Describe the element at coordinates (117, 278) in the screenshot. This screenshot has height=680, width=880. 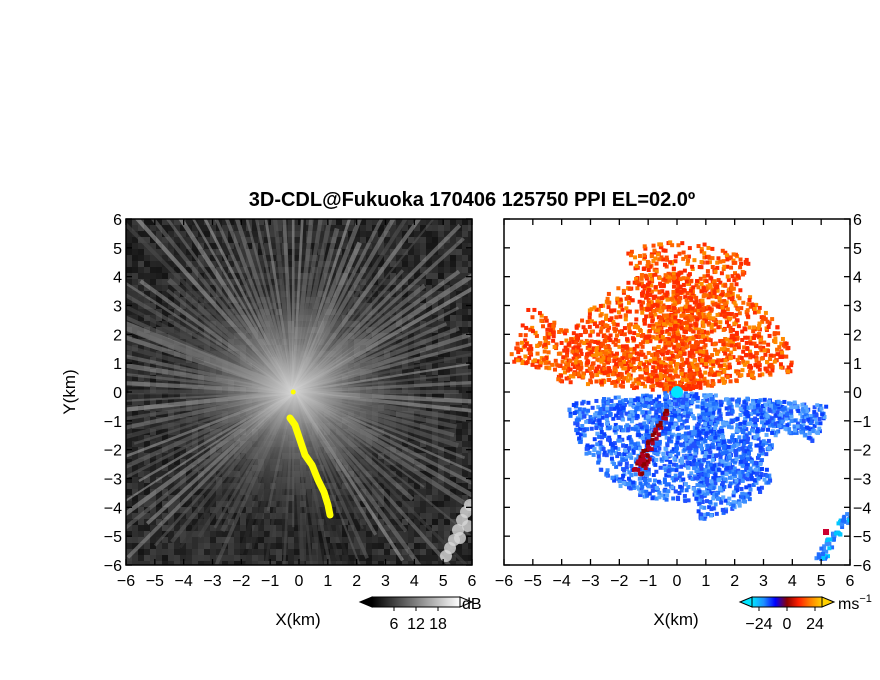
I see `y-tick-label: 4` at that location.